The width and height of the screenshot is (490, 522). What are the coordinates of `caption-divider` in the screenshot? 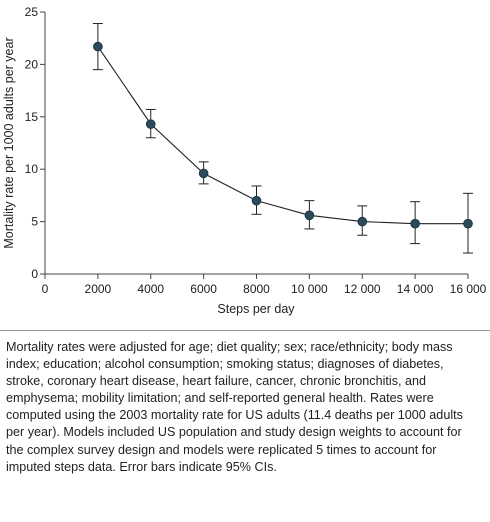 It's located at (245, 330).